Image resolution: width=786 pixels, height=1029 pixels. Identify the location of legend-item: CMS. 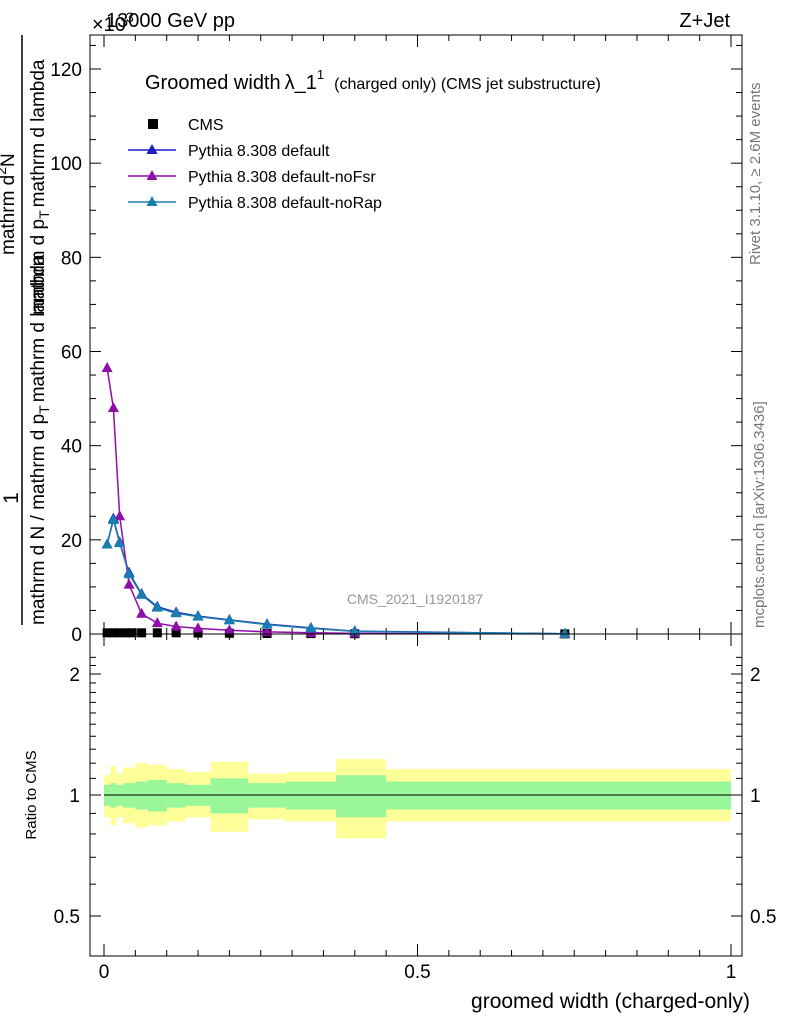
(186, 125).